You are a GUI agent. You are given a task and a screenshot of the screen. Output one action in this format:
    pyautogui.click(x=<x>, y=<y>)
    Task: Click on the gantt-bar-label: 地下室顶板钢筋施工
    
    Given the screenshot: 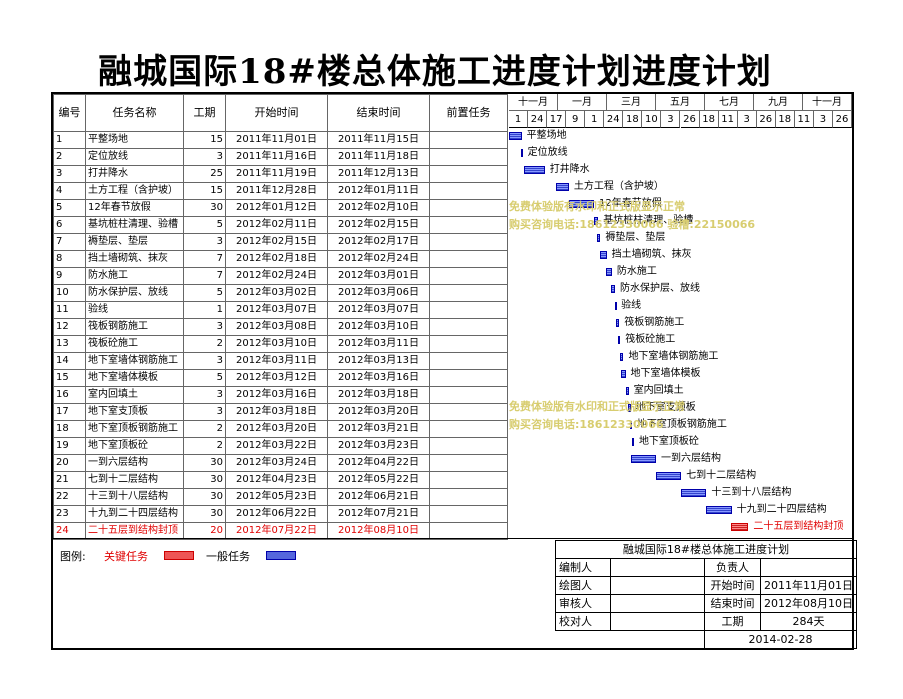 What is the action you would take?
    pyautogui.click(x=681, y=424)
    